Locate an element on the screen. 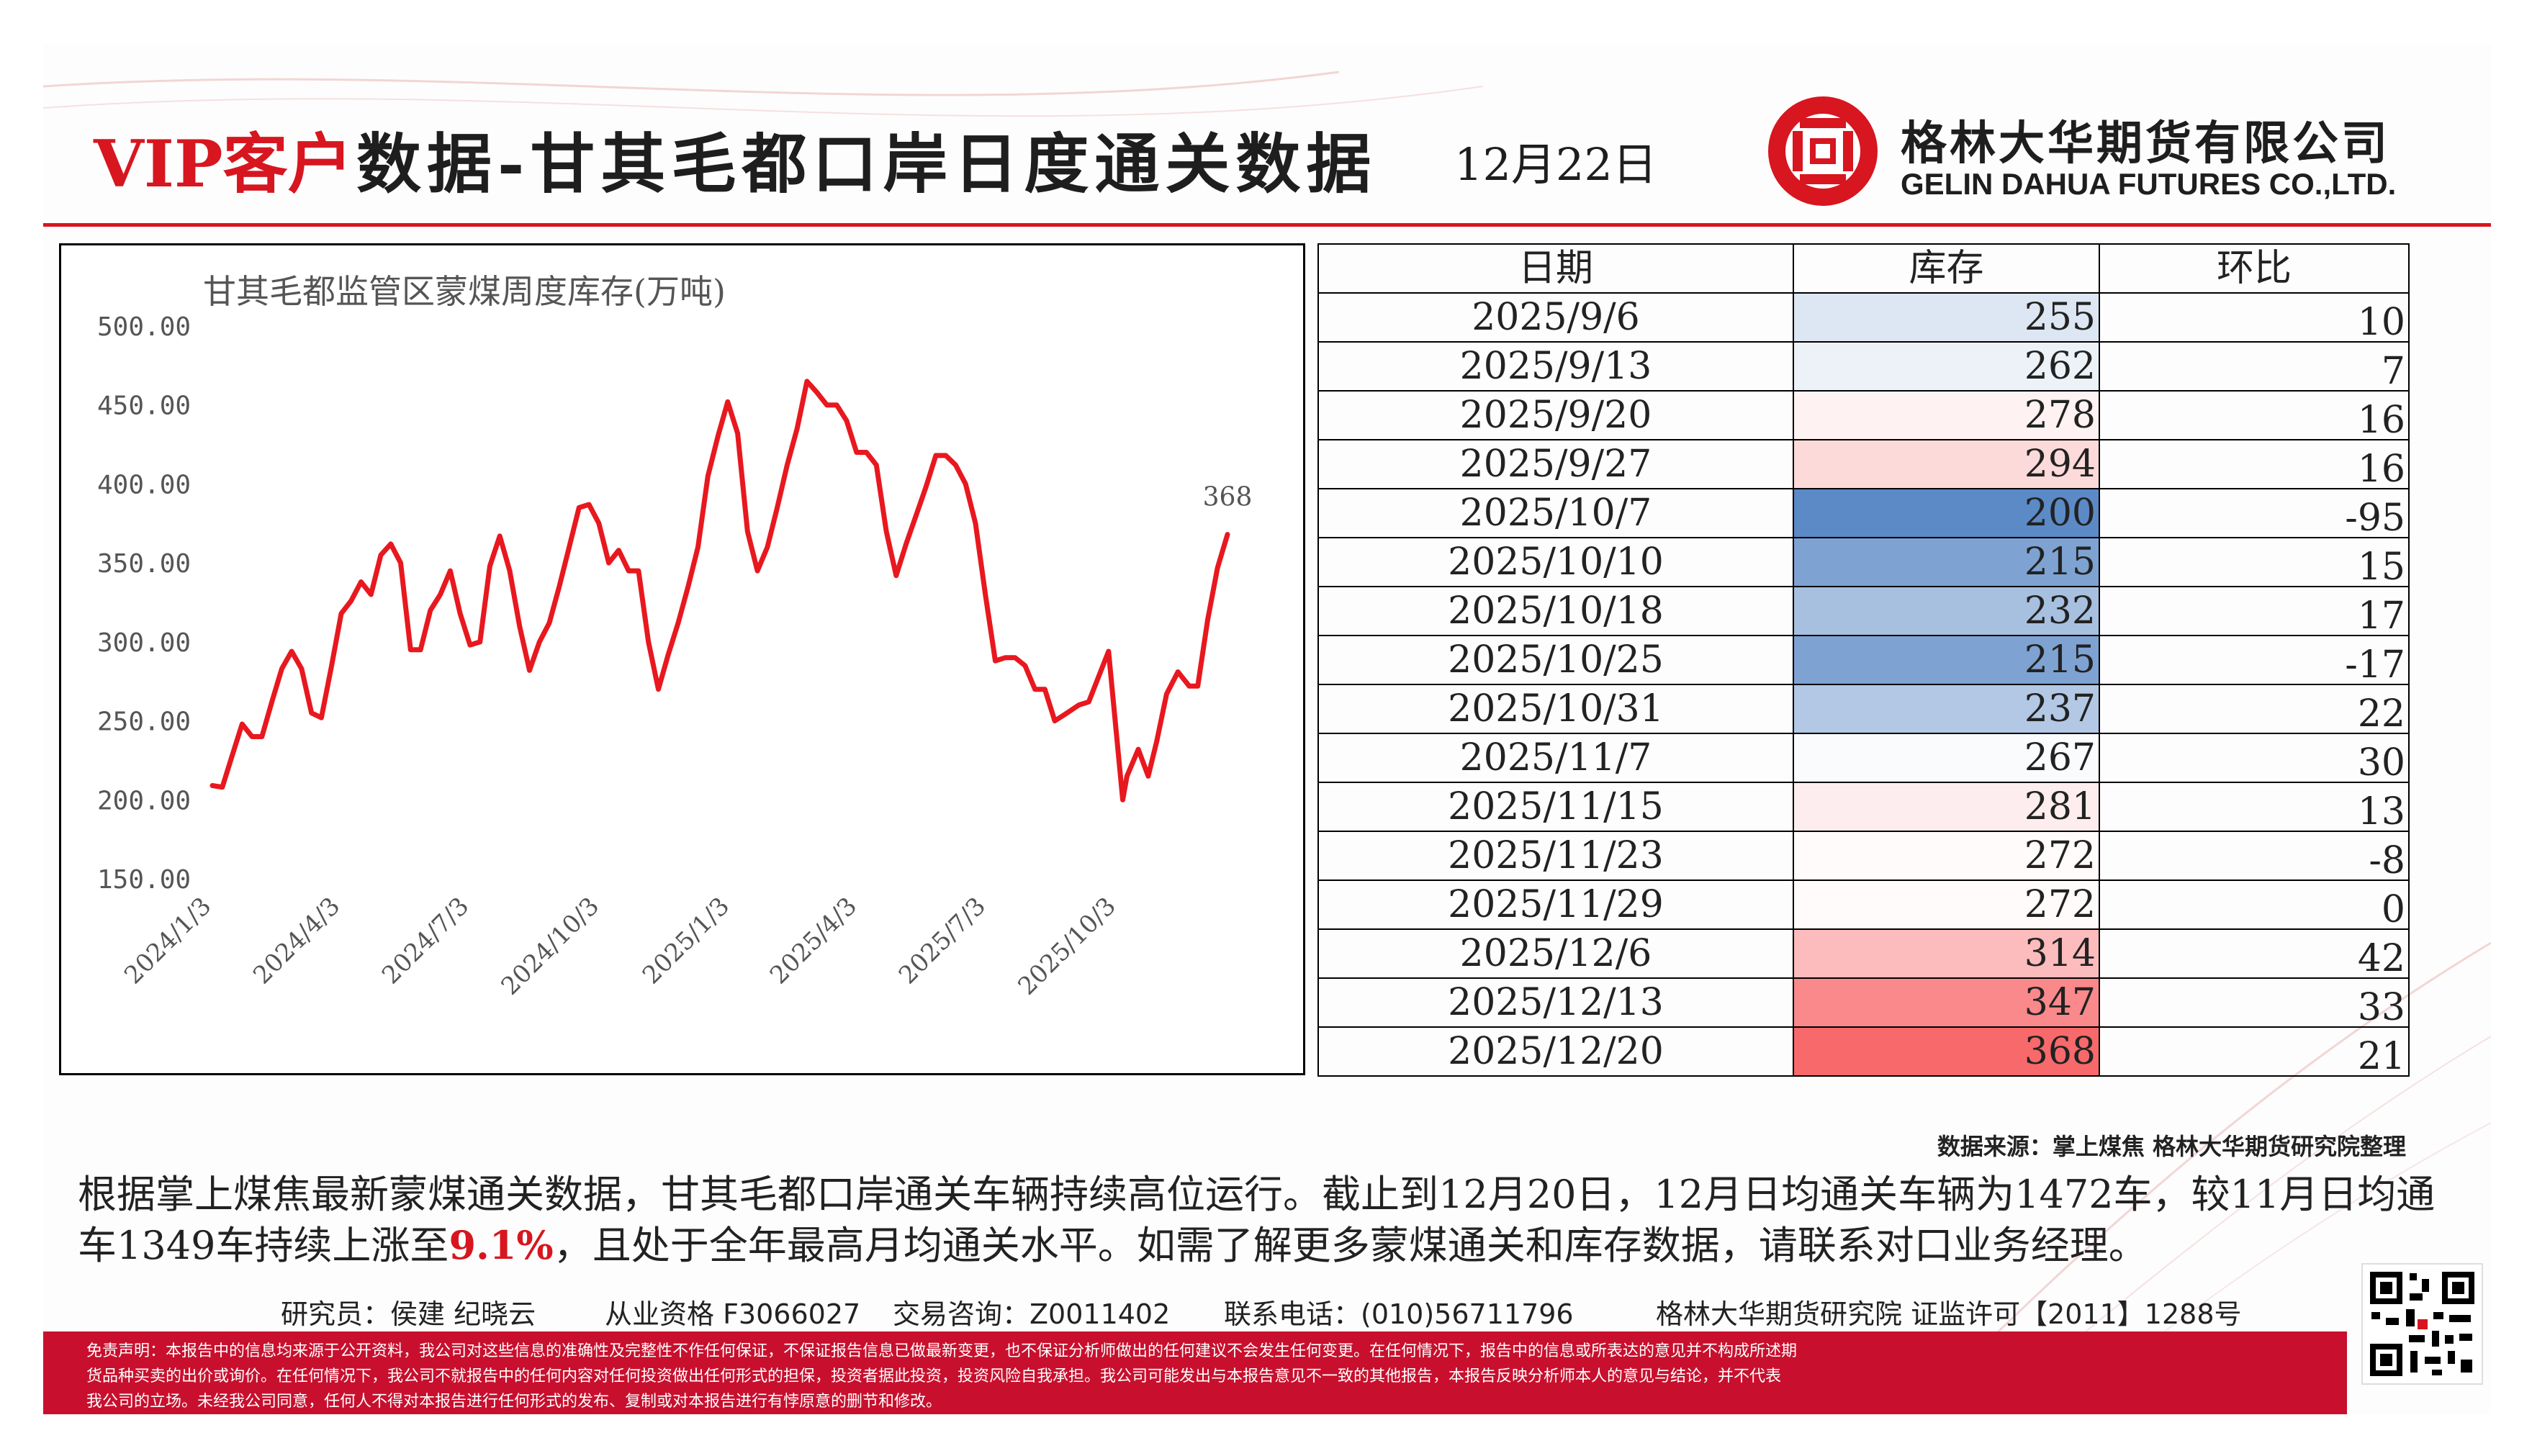  x-tick-label: 2025/4/3 is located at coordinates (813, 941).